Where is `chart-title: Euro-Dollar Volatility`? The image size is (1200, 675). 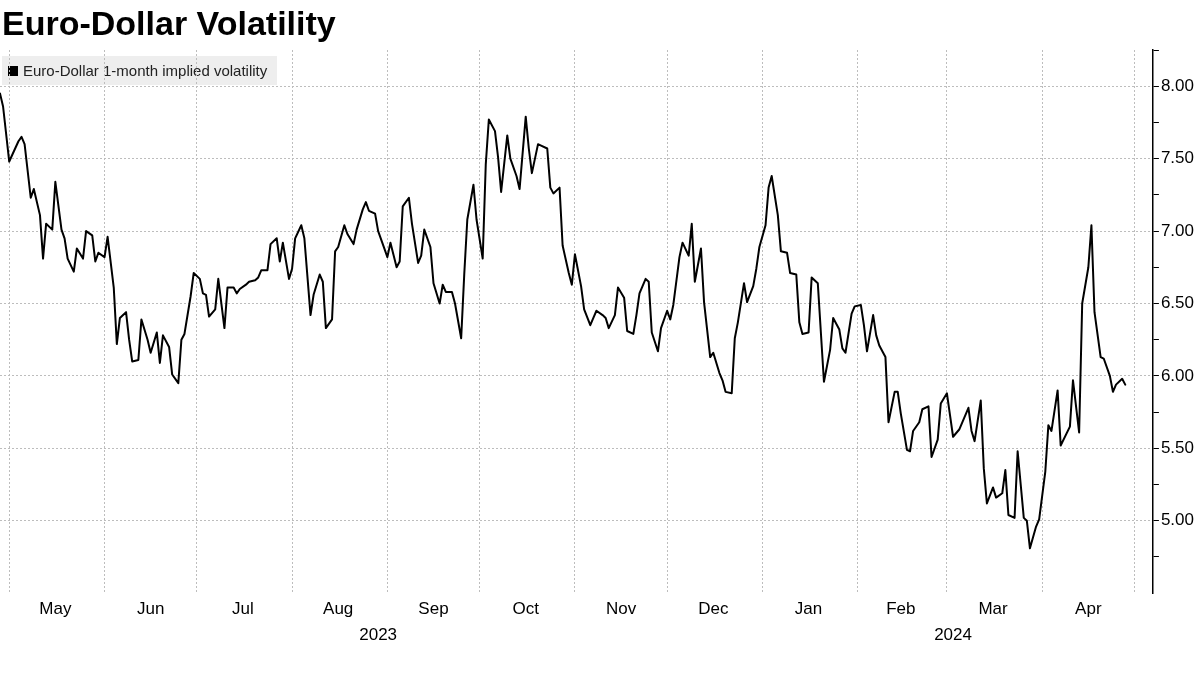
chart-title: Euro-Dollar Volatility is located at coordinates (169, 23).